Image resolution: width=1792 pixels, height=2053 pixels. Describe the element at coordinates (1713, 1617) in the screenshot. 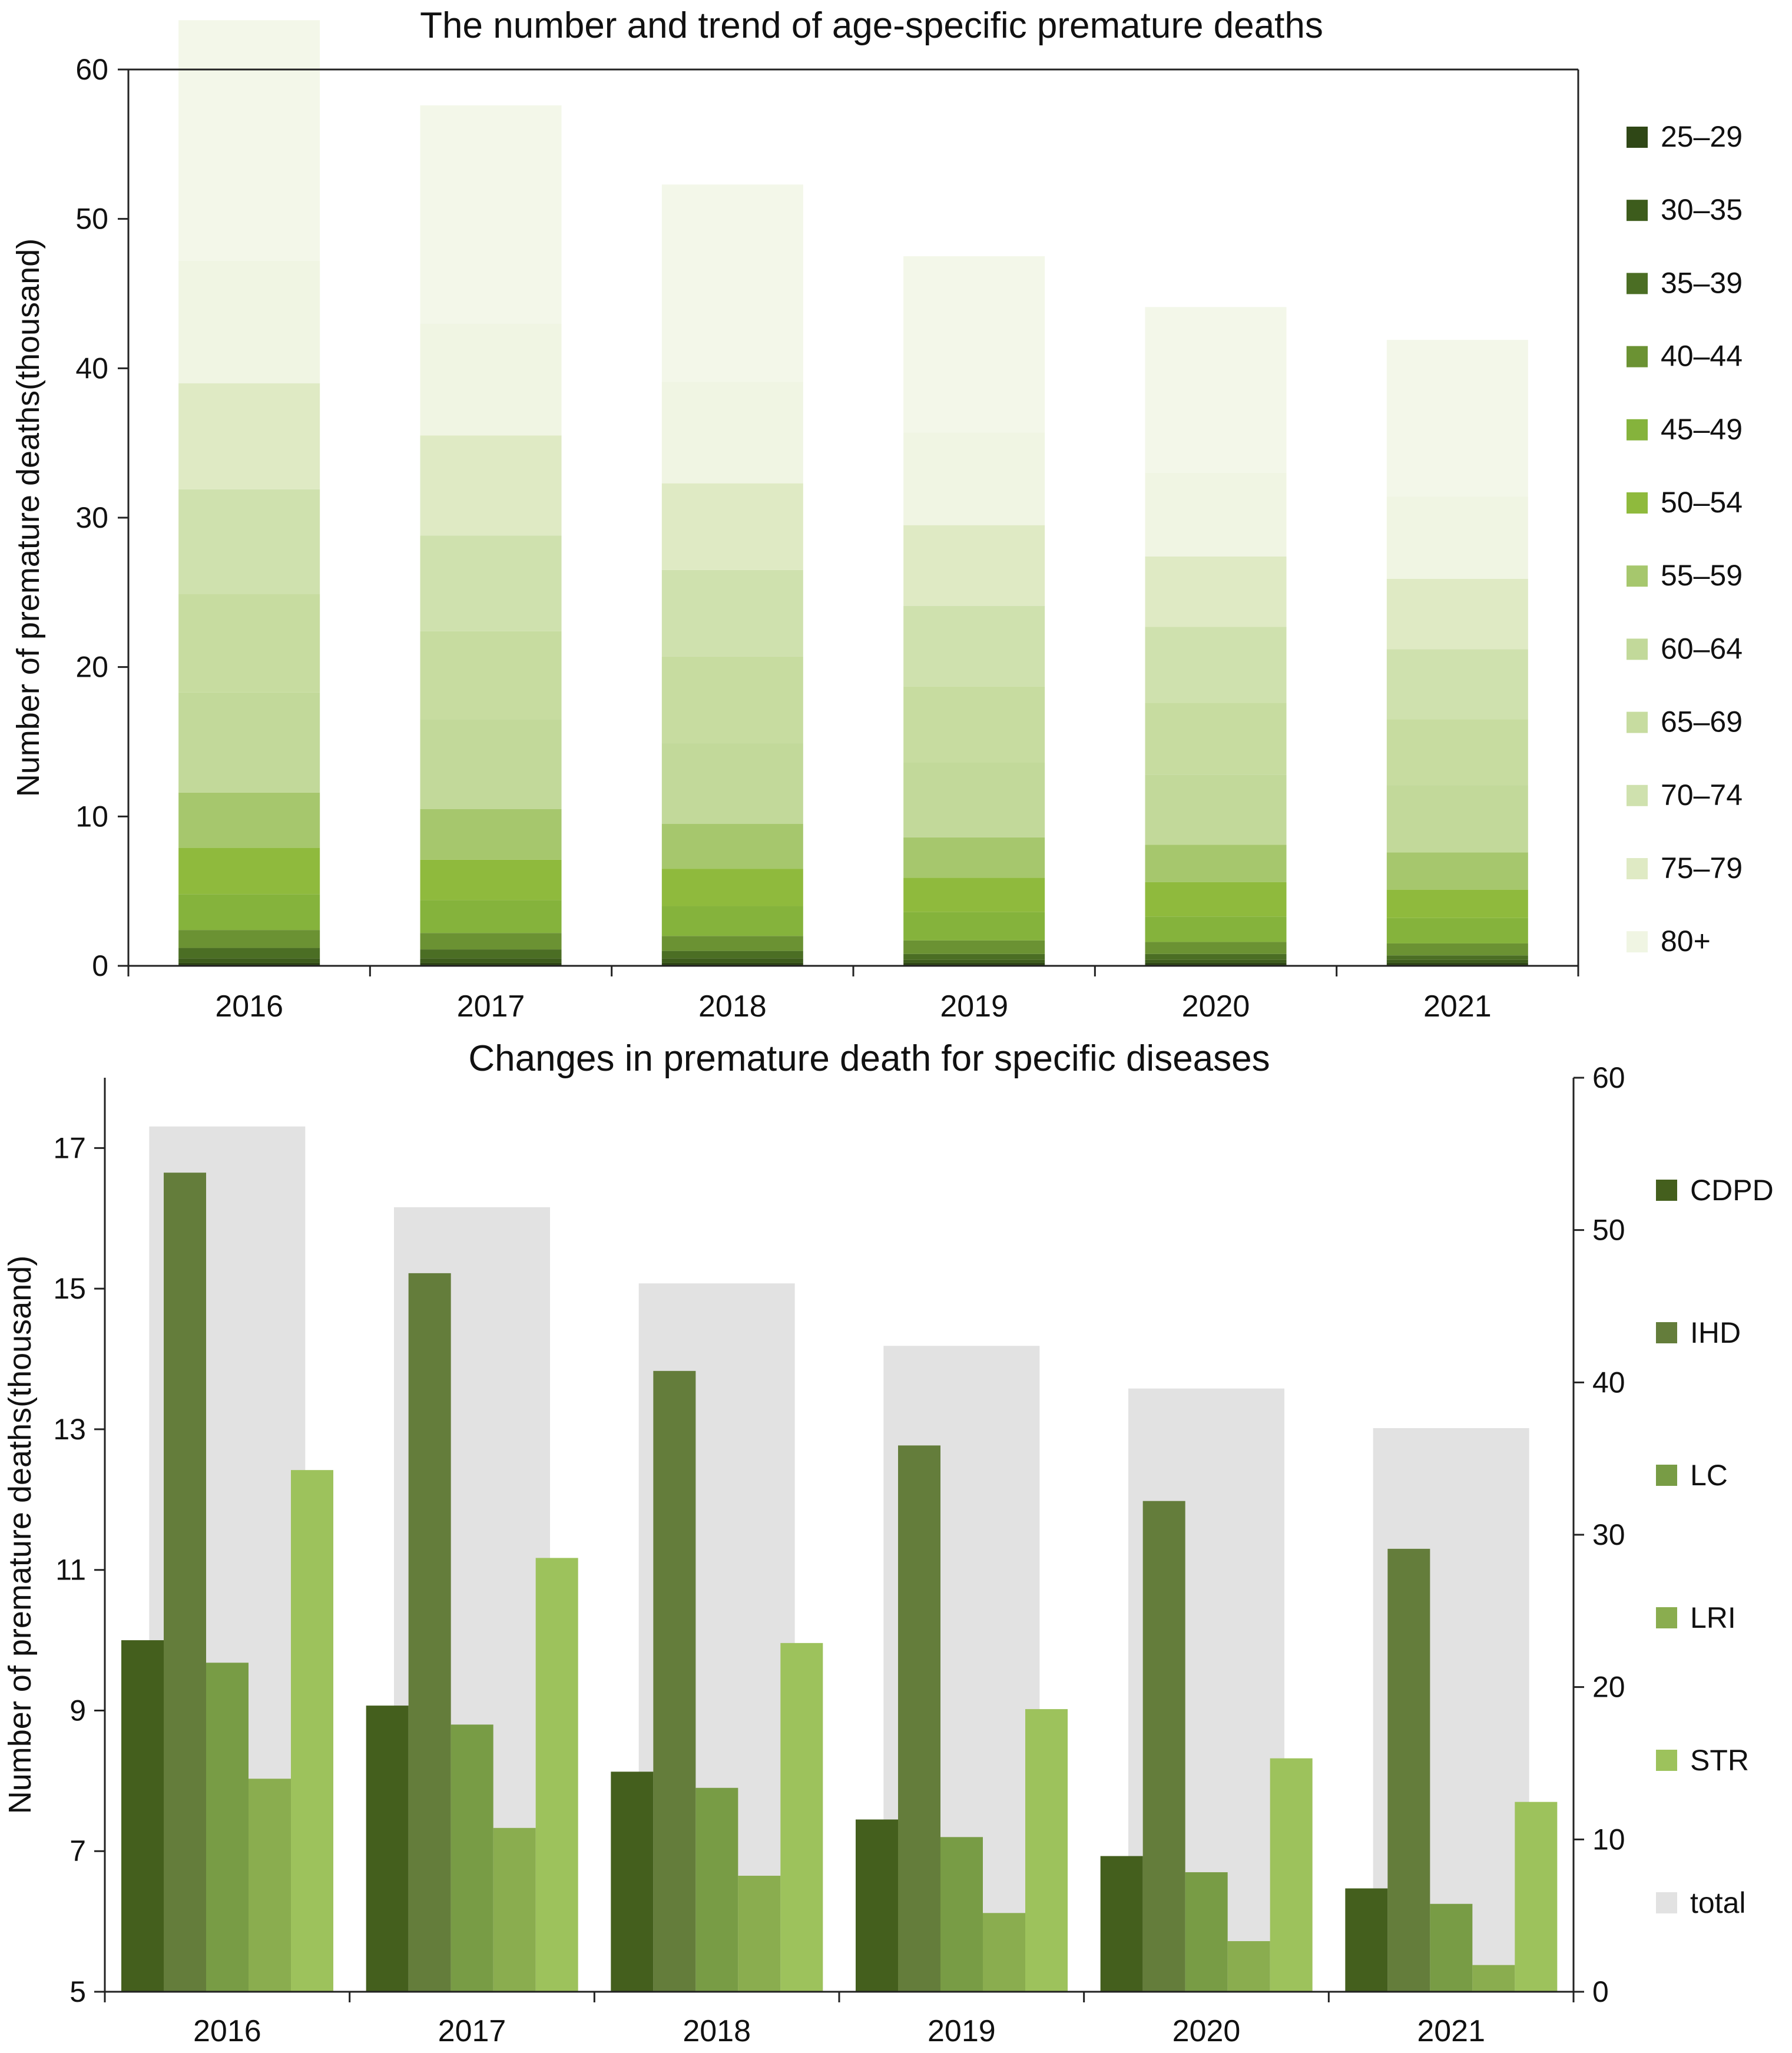

I see `legend-label-lri: LRI` at that location.